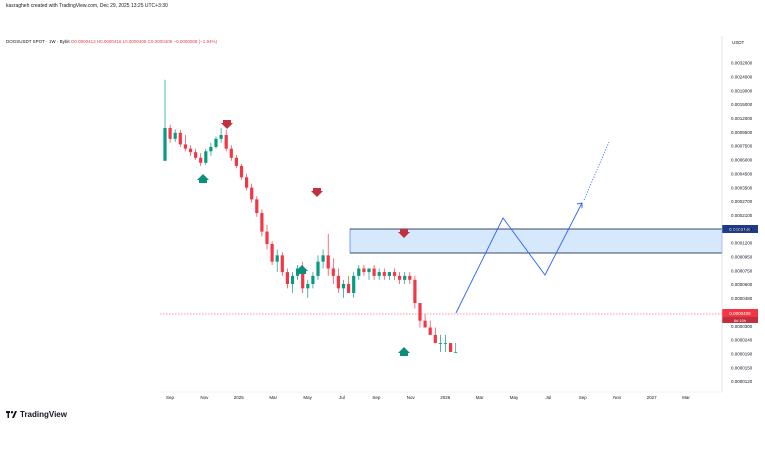  Describe the element at coordinates (742, 270) in the screenshot. I see `y-tick-label: 0.0000750` at that location.